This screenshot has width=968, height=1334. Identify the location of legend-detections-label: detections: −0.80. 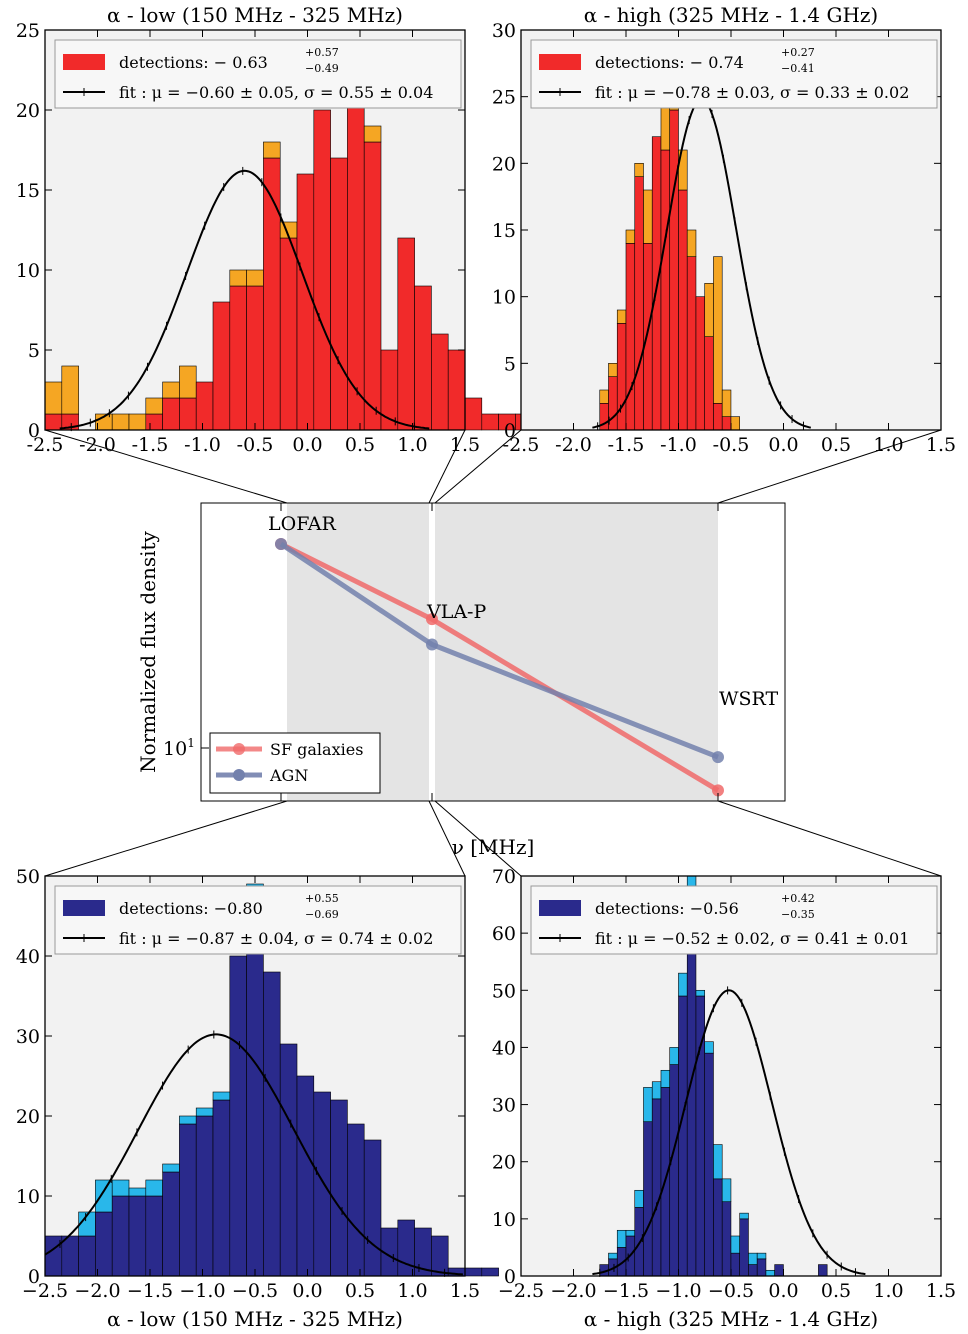
(191, 908).